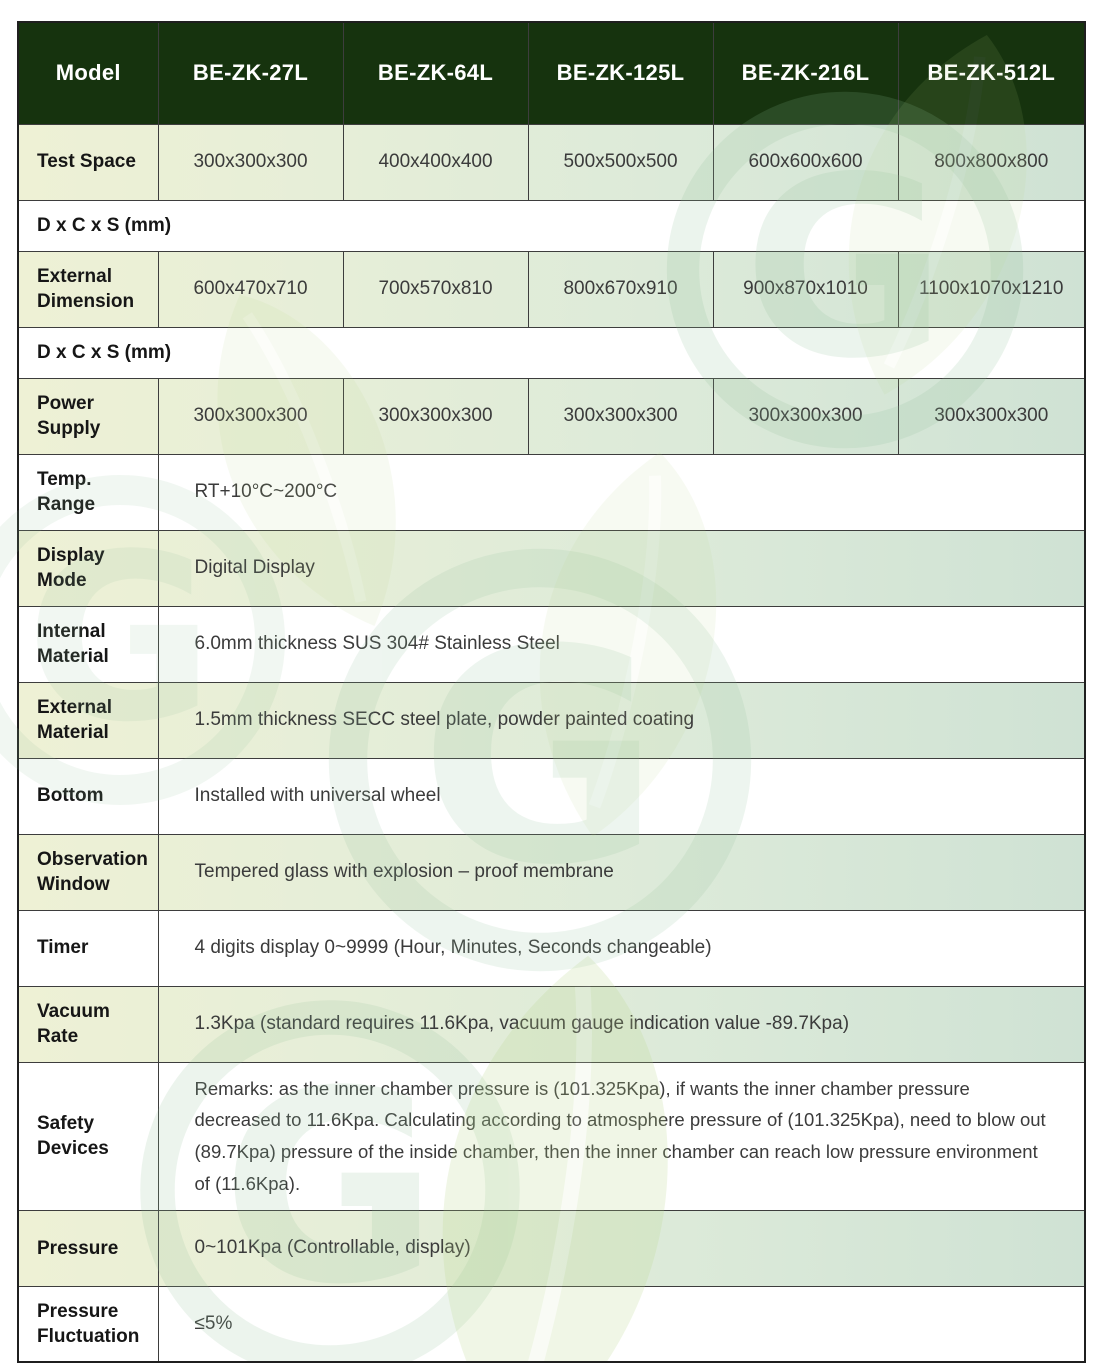 This screenshot has height=1363, width=1101. I want to click on spec-value-merged-cell: 0~101Kpa (Controllable, display), so click(621, 1248).